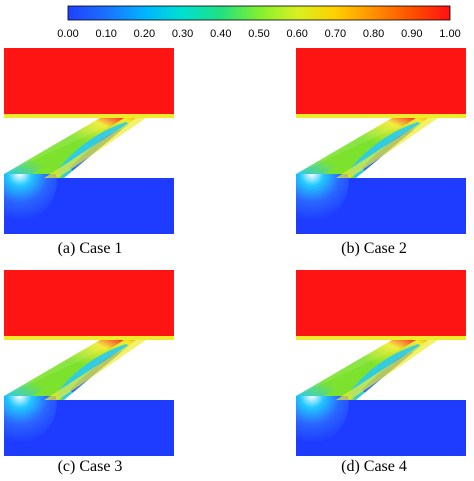 The width and height of the screenshot is (474, 481). What do you see at coordinates (68, 34) in the screenshot?
I see `colorbar-tick-label: 0.00` at bounding box center [68, 34].